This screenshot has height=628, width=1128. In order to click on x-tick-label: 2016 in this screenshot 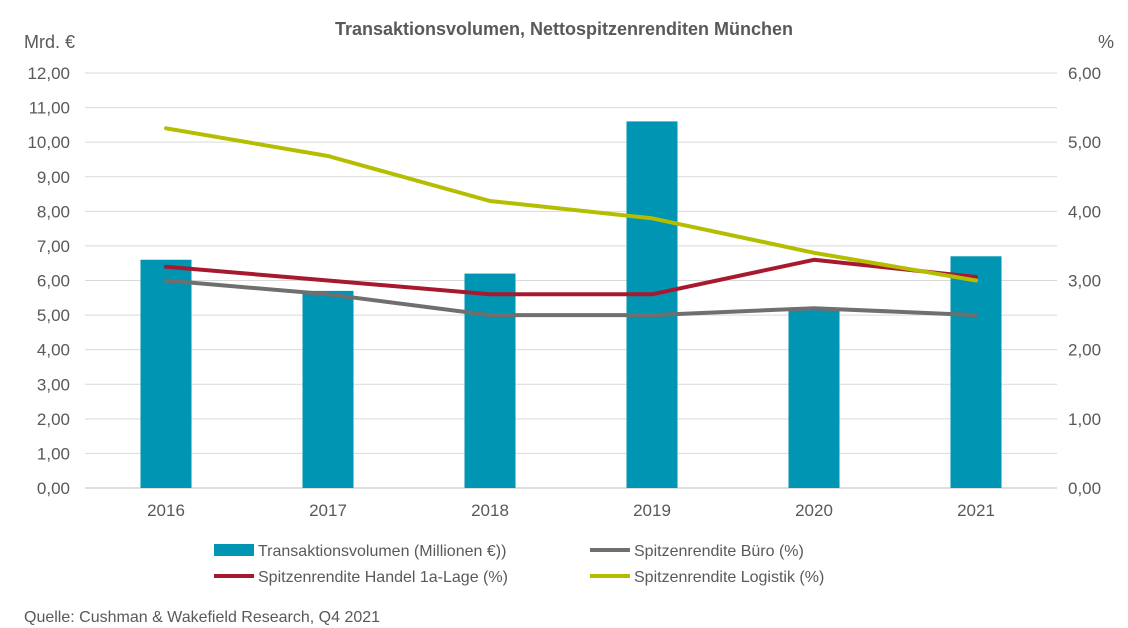, I will do `click(166, 510)`.